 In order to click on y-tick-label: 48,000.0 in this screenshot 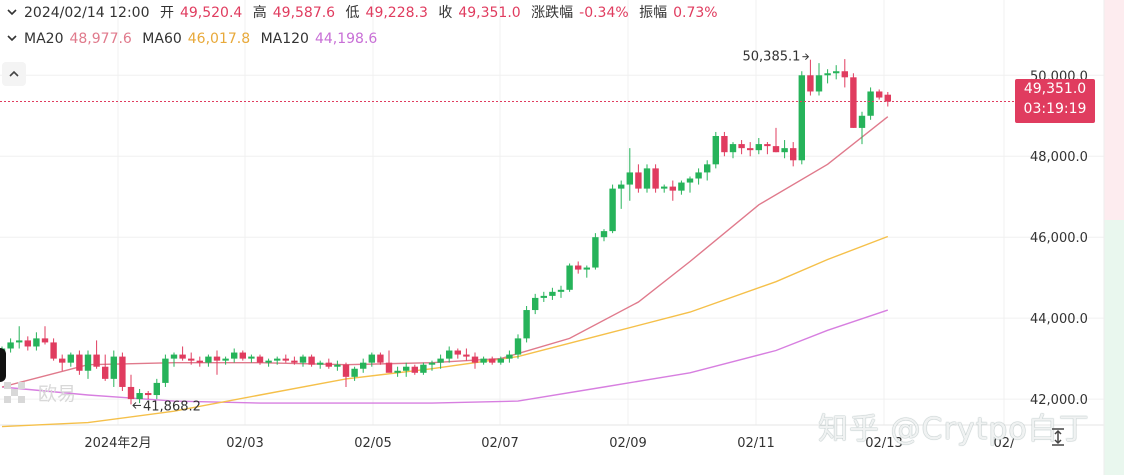, I will do `click(1059, 157)`.